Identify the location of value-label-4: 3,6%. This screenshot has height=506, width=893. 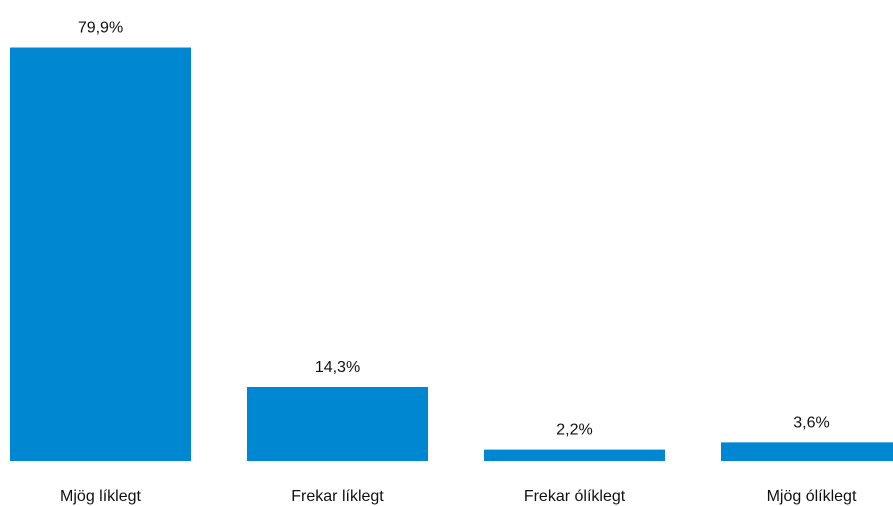
(811, 422).